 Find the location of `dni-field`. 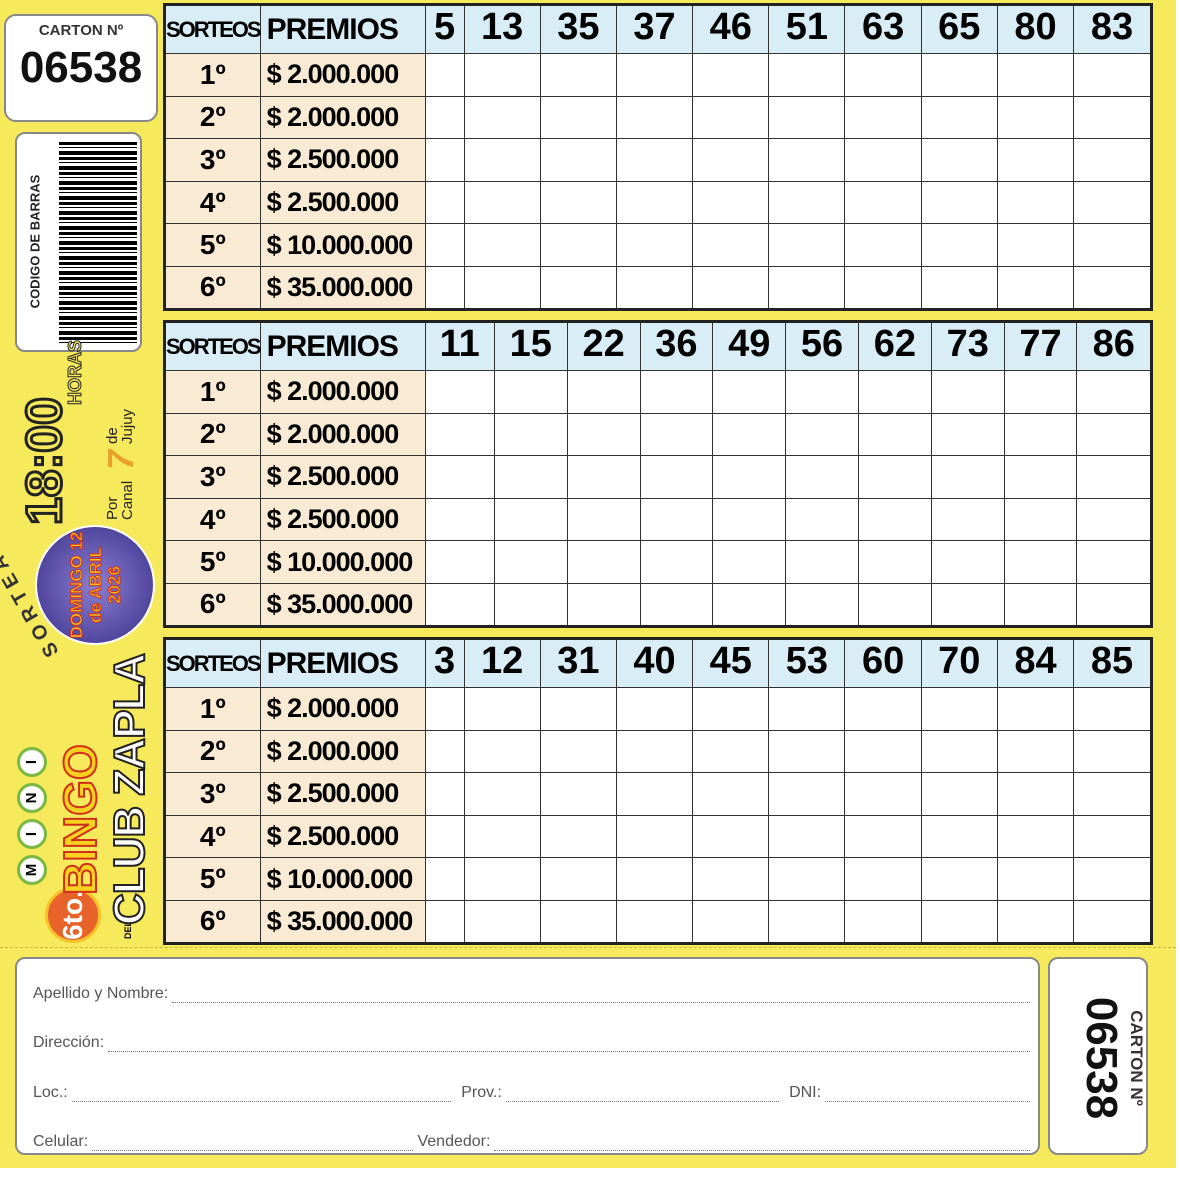

dni-field is located at coordinates (927, 1095).